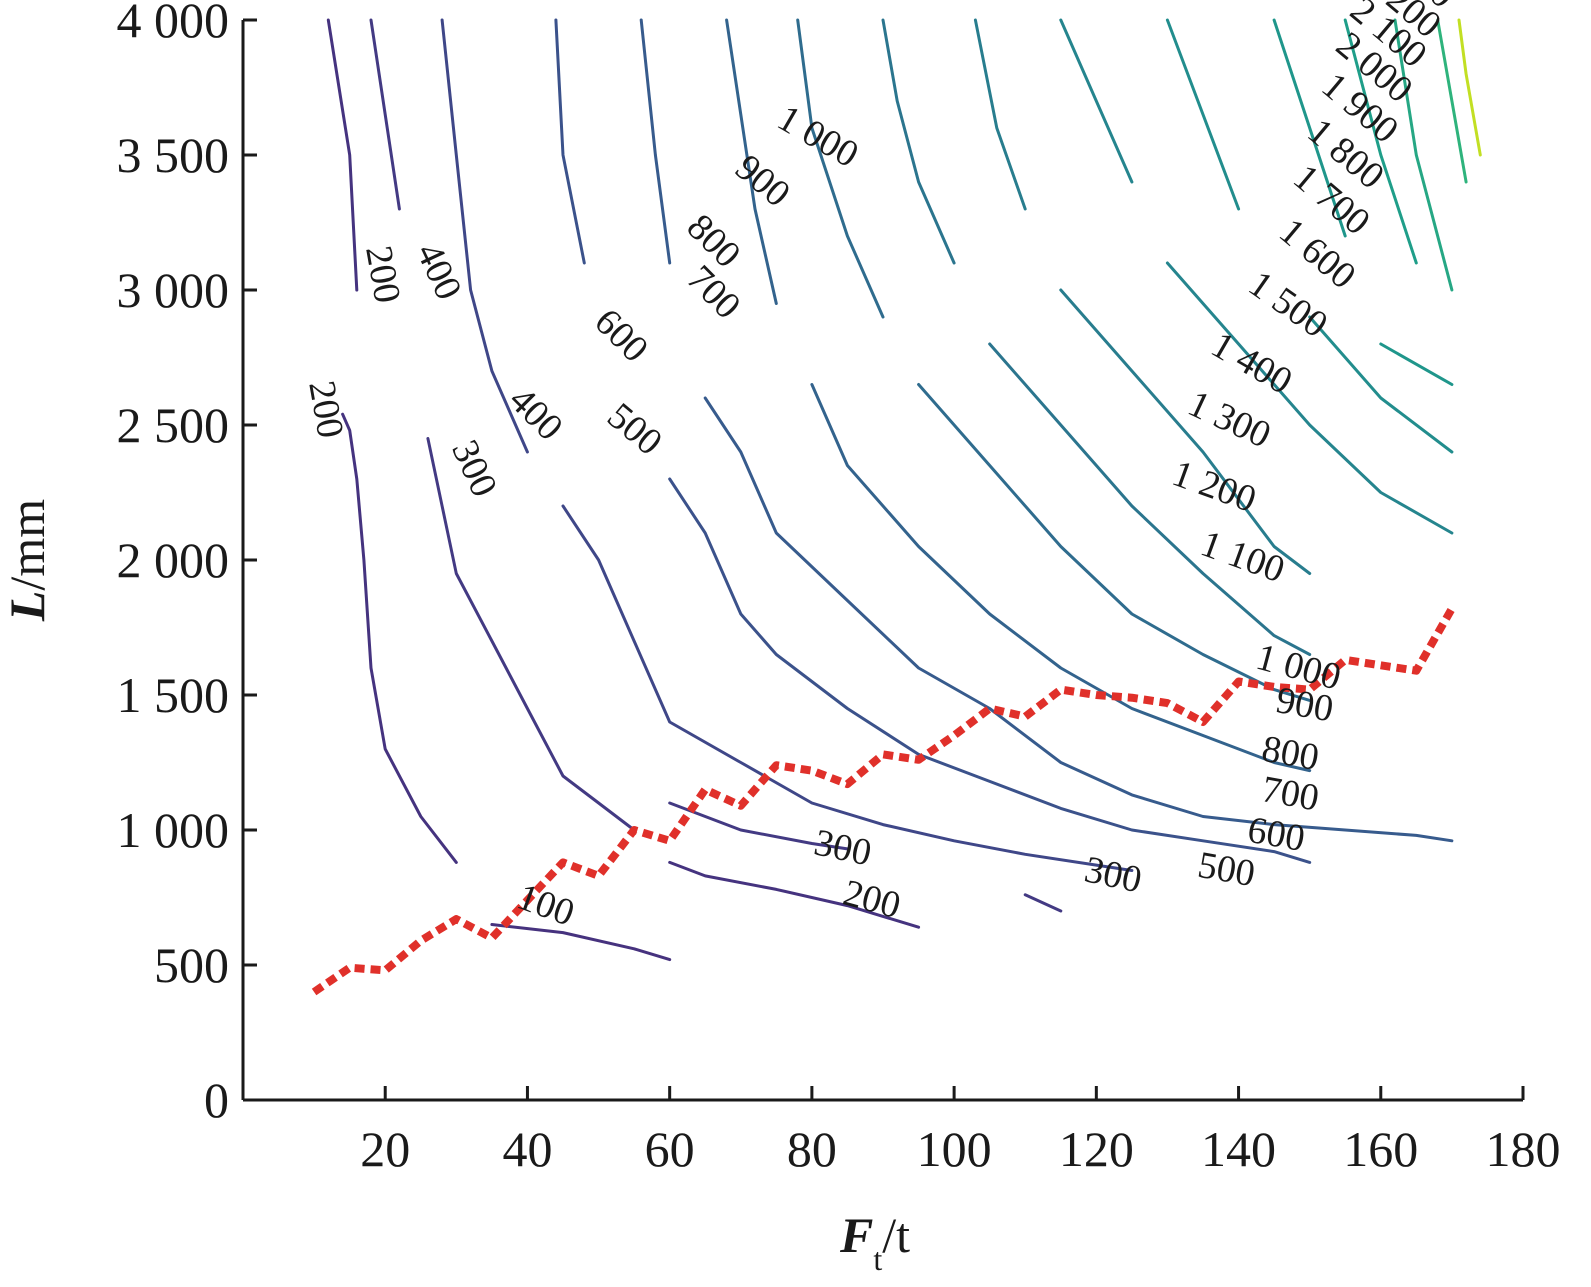 This screenshot has height=1287, width=1591. What do you see at coordinates (1380, 1149) in the screenshot?
I see `x-tick-label: 160` at bounding box center [1380, 1149].